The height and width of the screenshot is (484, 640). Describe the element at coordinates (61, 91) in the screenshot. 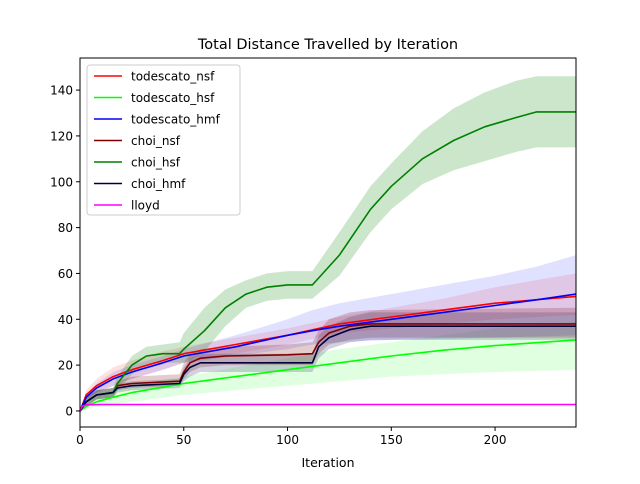

I see `y-tick-label: 140` at that location.